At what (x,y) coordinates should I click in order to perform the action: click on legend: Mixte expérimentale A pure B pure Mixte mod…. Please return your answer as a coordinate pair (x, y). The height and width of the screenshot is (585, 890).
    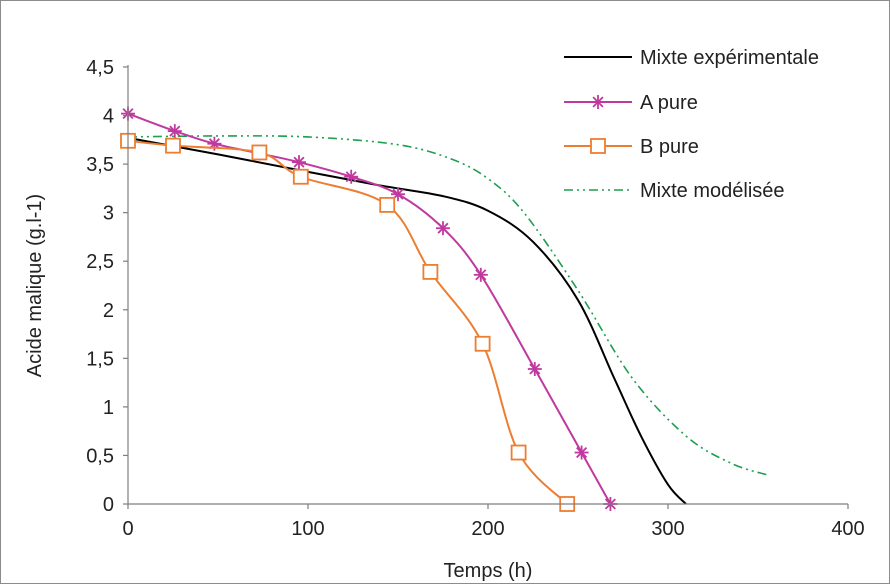
    Looking at the image, I should click on (691, 124).